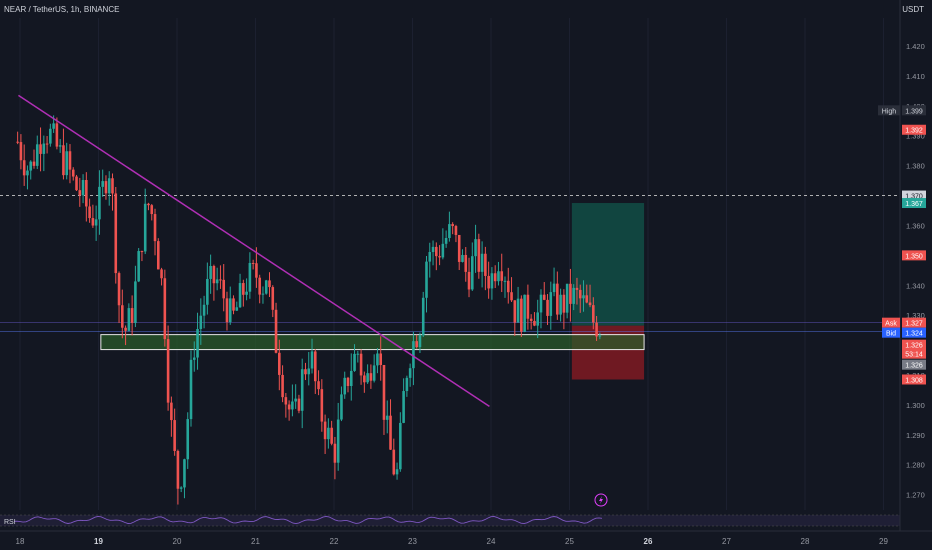 Image resolution: width=932 pixels, height=550 pixels. I want to click on x-tick-label: 27, so click(726, 541).